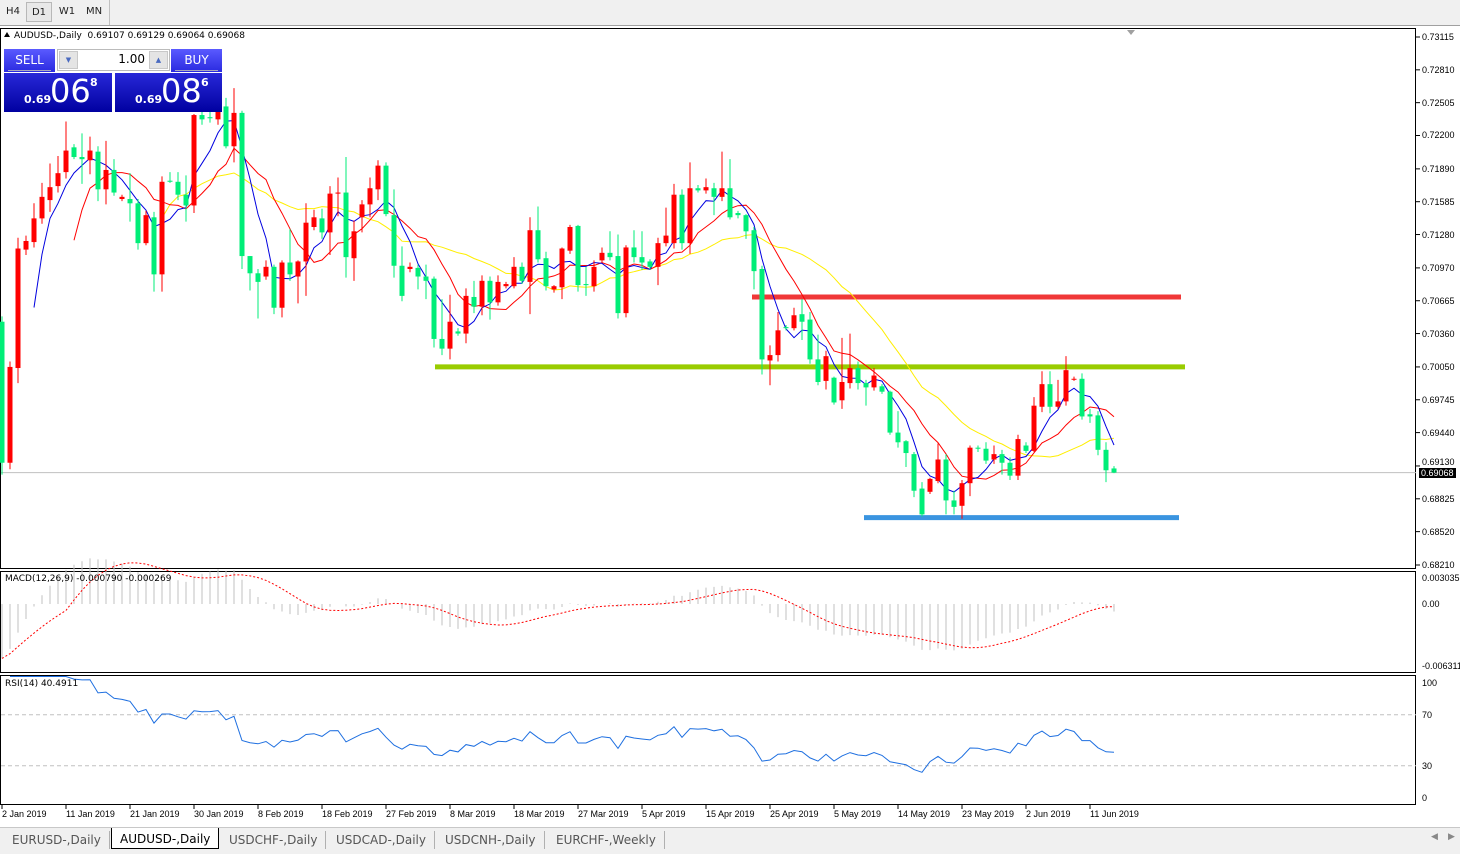 The image size is (1460, 854). Describe the element at coordinates (67, 11) in the screenshot. I see `timeframe-w1-button: W1` at that location.